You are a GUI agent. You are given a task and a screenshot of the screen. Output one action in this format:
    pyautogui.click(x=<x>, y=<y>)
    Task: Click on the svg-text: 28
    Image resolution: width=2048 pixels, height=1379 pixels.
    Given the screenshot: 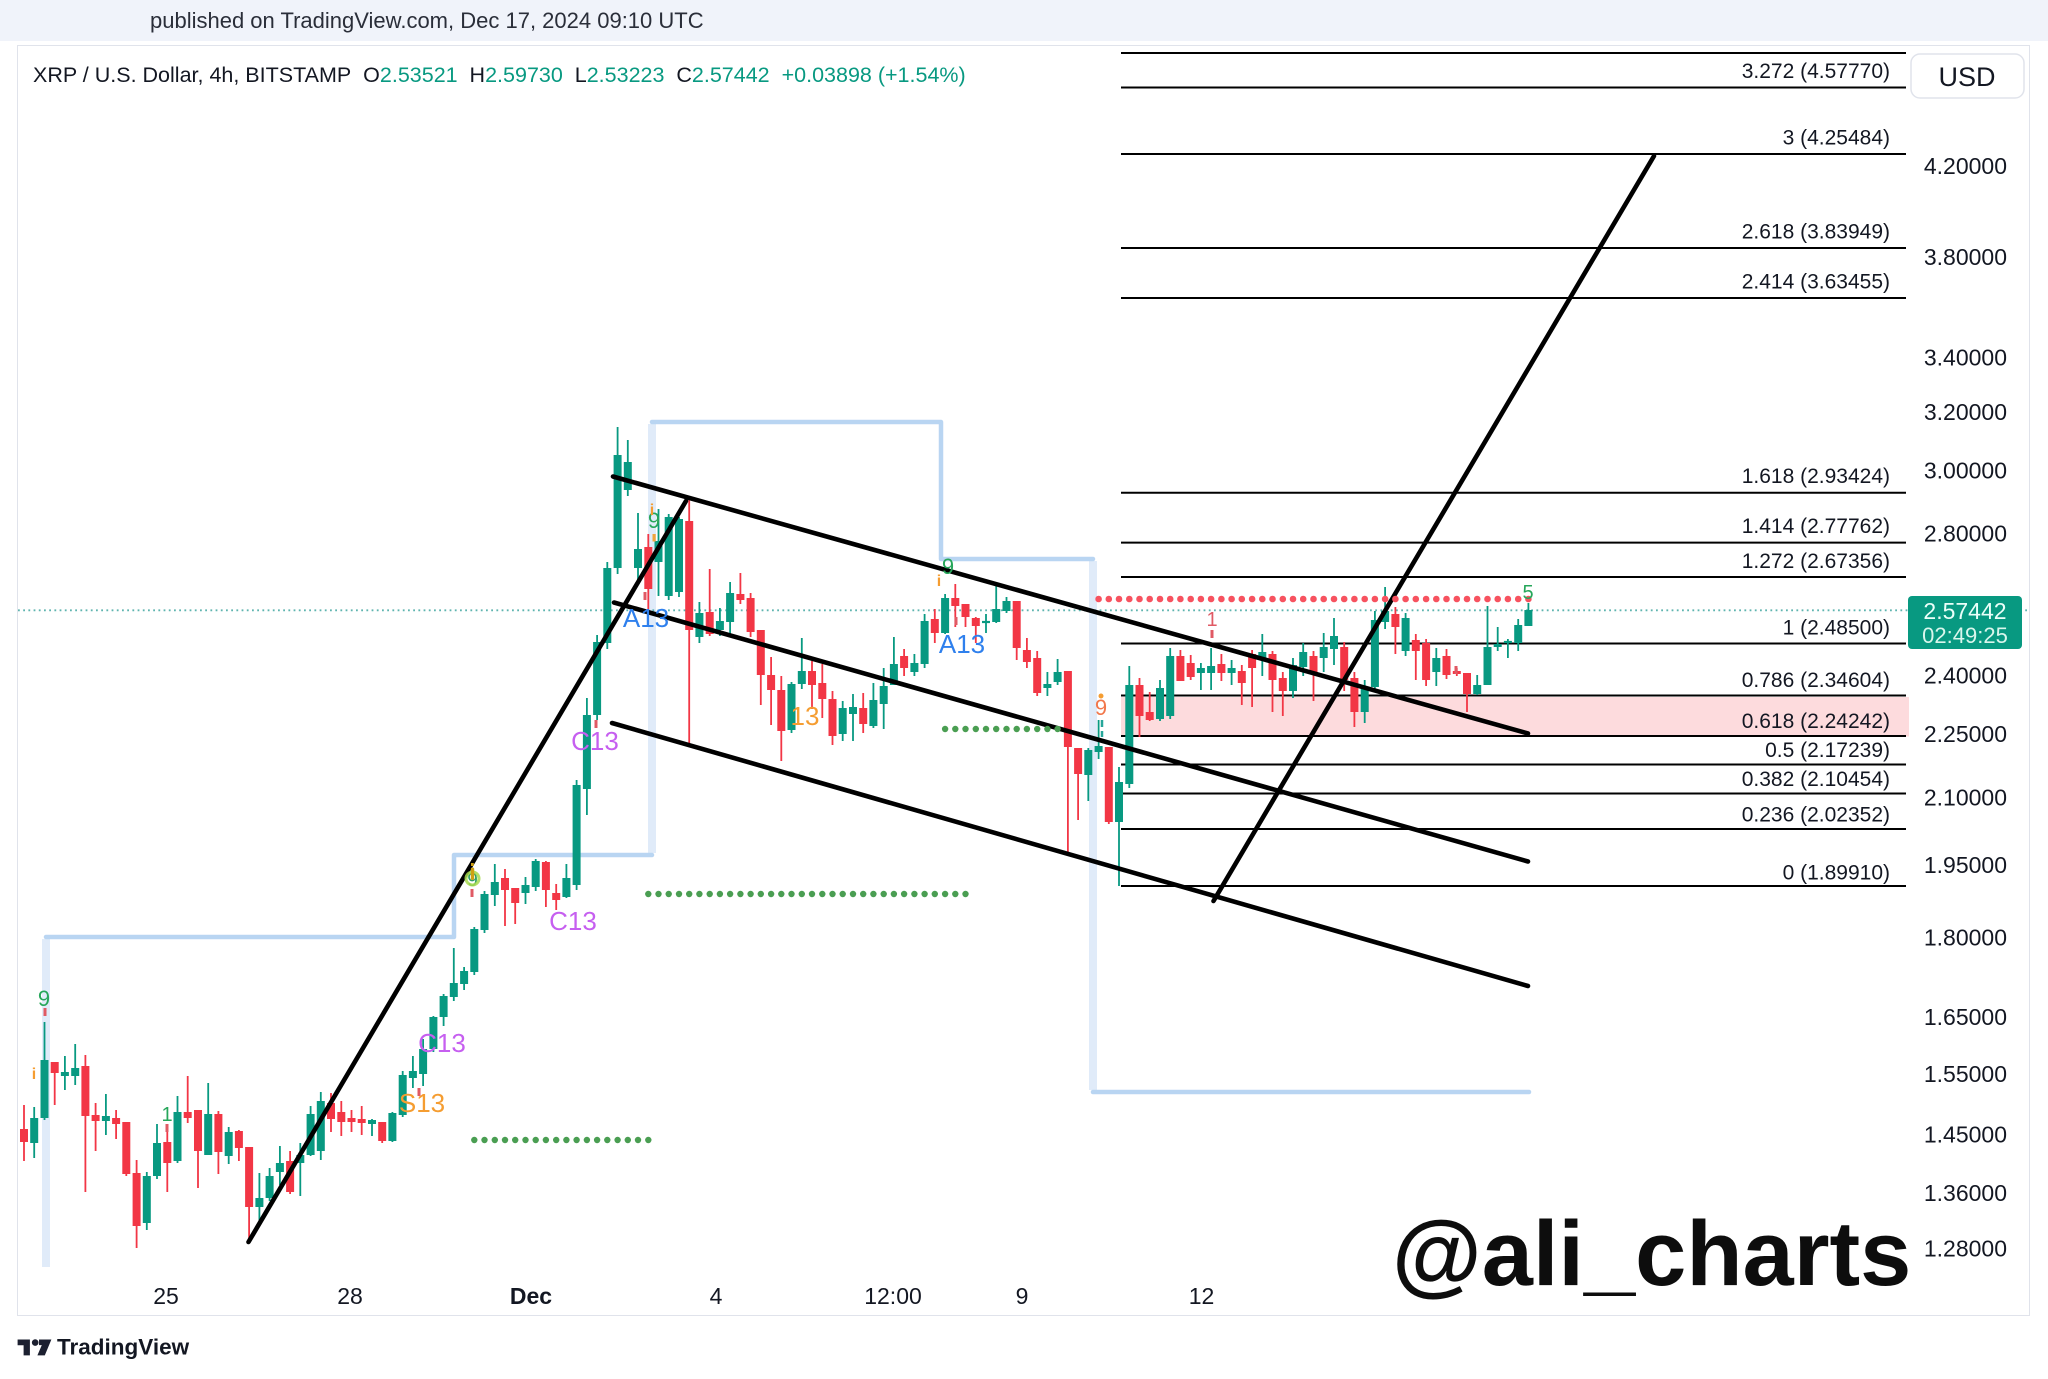 What is the action you would take?
    pyautogui.click(x=350, y=1296)
    